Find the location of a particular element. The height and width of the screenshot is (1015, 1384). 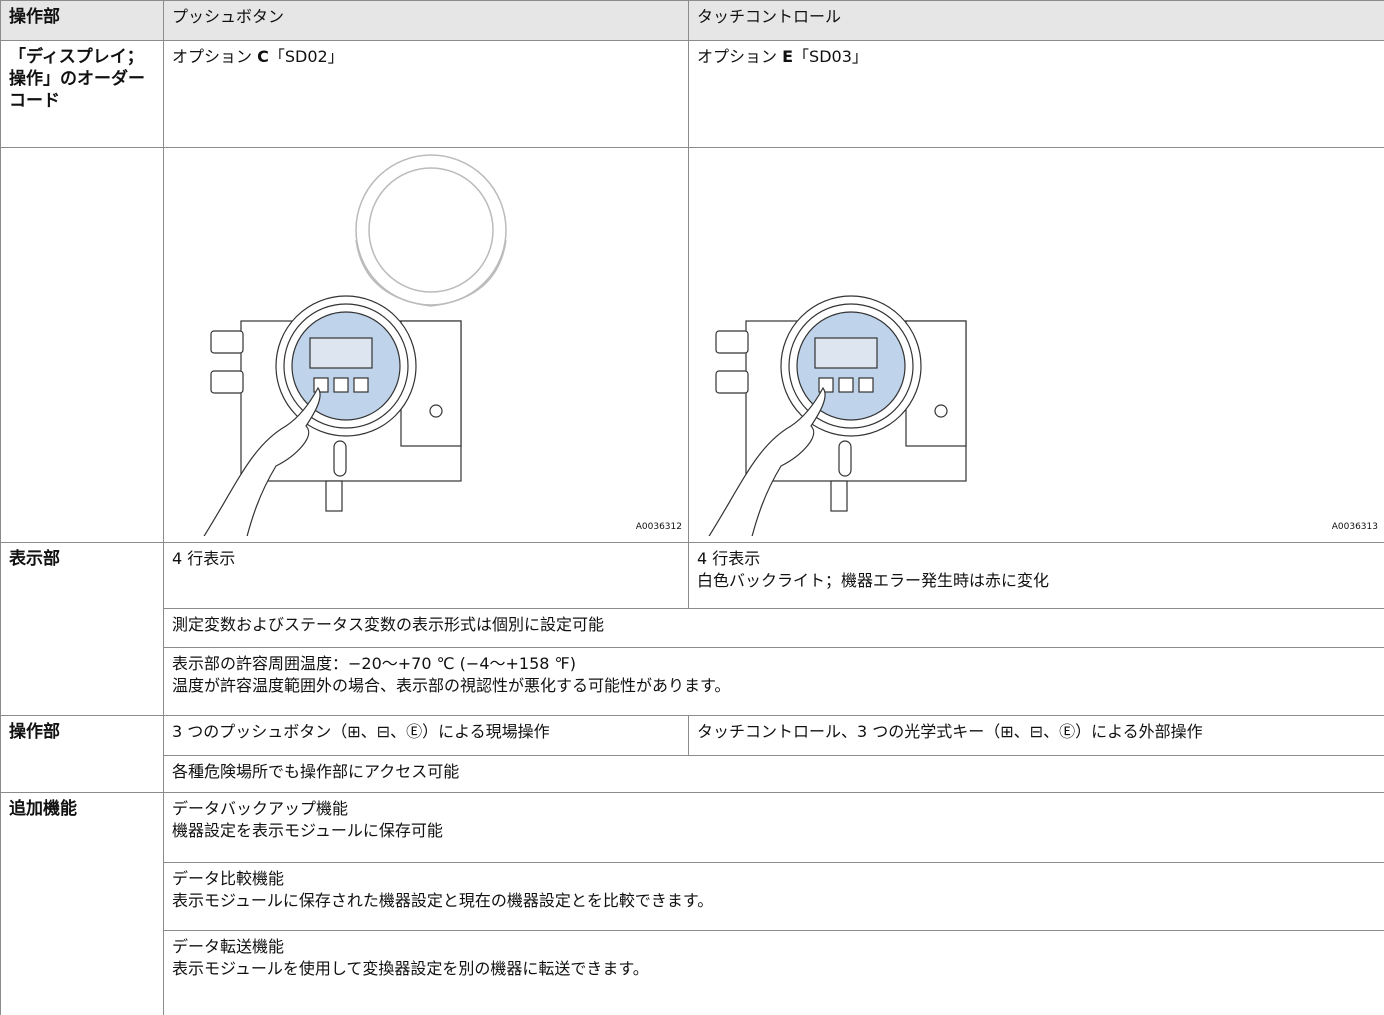

text: 白色バックライト；機器エラー発生時は赤に変化 is located at coordinates (873, 580).